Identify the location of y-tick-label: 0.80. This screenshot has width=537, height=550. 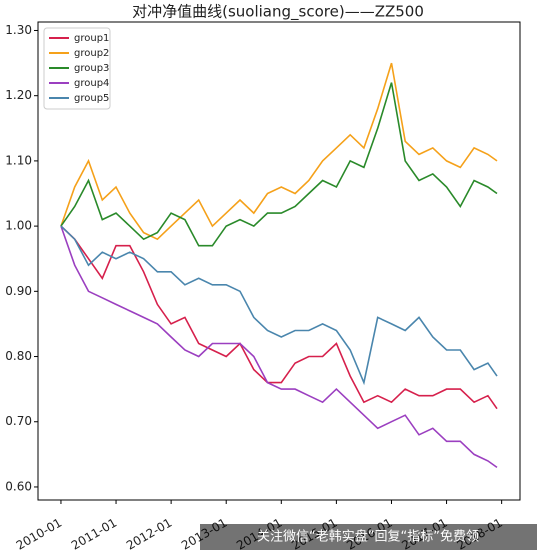
(18, 356).